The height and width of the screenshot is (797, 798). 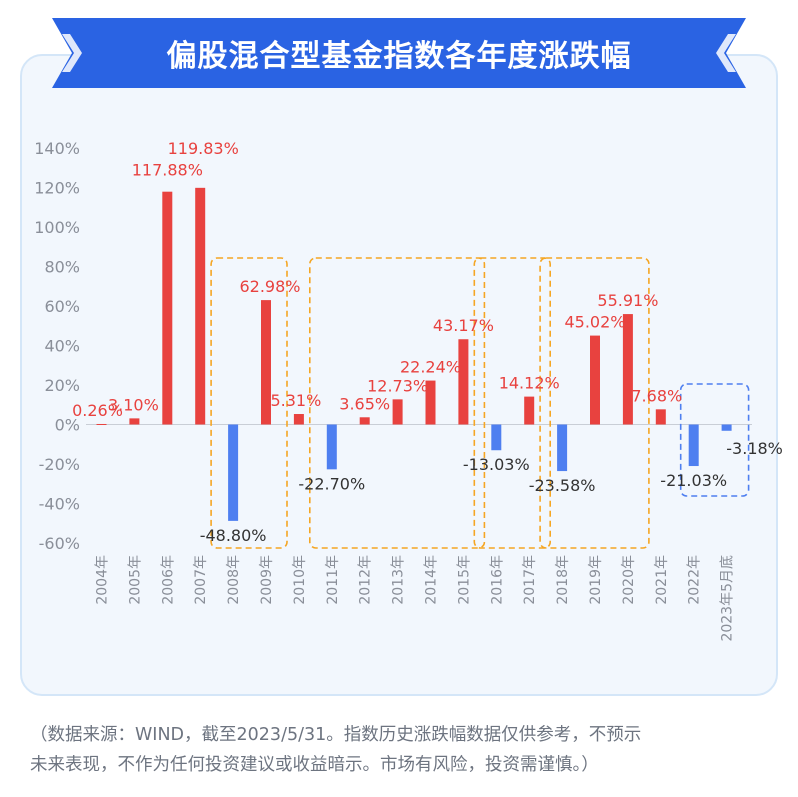 What do you see at coordinates (57, 227) in the screenshot?
I see `y-tick-label: 100%` at bounding box center [57, 227].